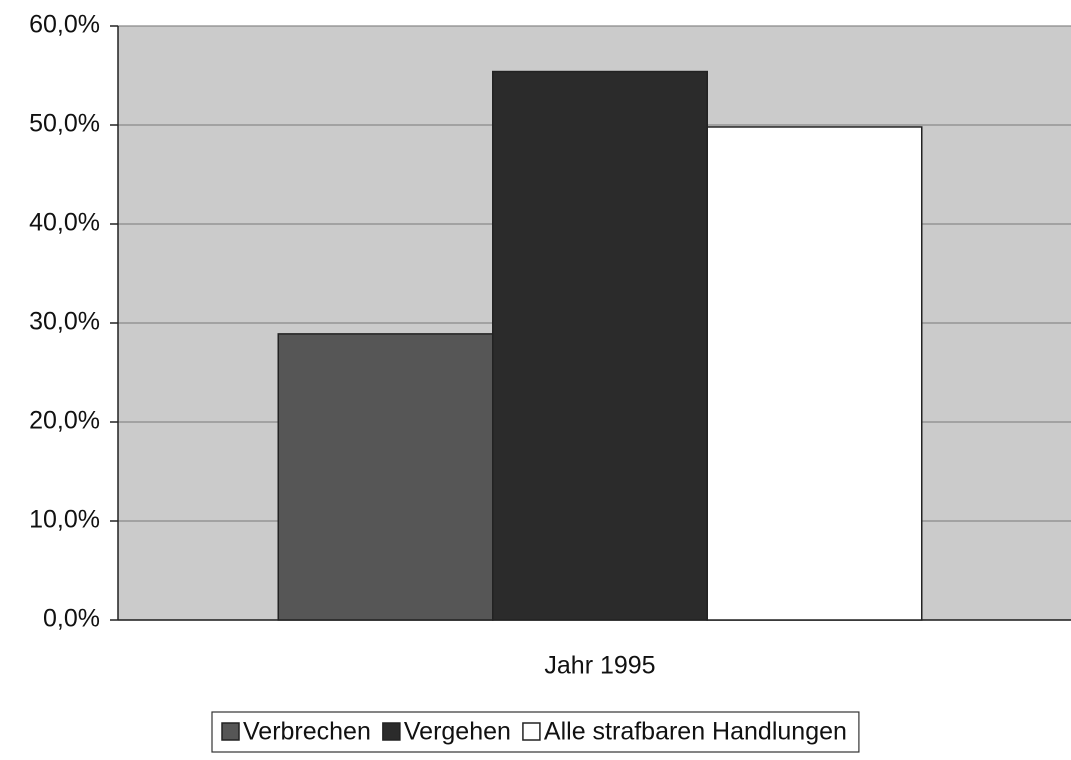 The width and height of the screenshot is (1071, 760). Describe the element at coordinates (64, 520) in the screenshot. I see `y-tick-label: 10,0%` at that location.